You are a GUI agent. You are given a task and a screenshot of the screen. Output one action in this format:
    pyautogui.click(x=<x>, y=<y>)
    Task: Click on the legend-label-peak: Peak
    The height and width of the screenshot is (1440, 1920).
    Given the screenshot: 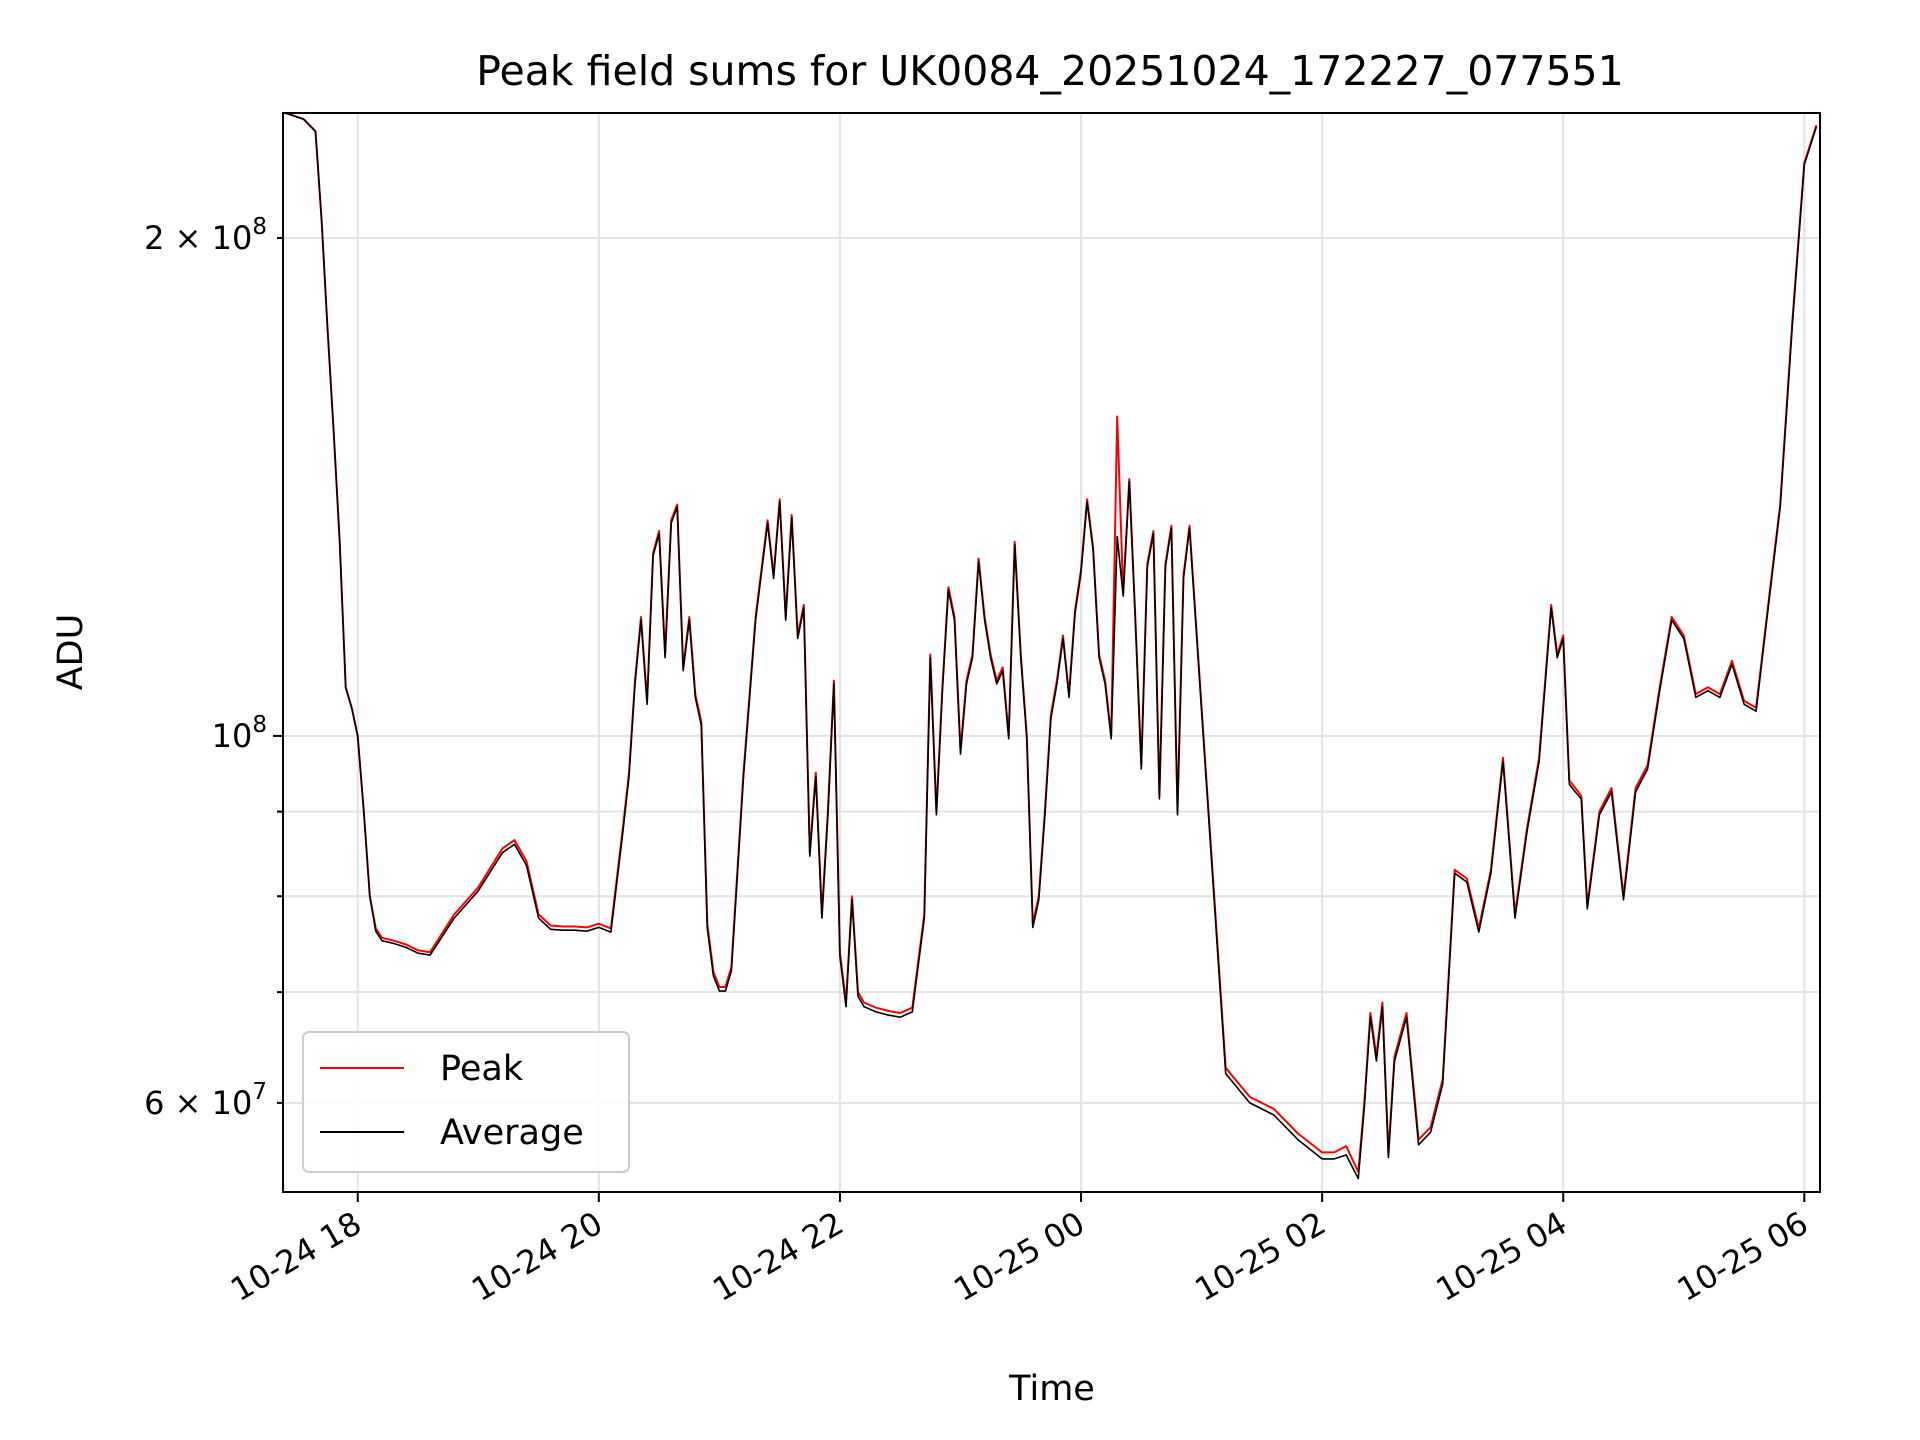 What is the action you would take?
    pyautogui.click(x=482, y=1069)
    